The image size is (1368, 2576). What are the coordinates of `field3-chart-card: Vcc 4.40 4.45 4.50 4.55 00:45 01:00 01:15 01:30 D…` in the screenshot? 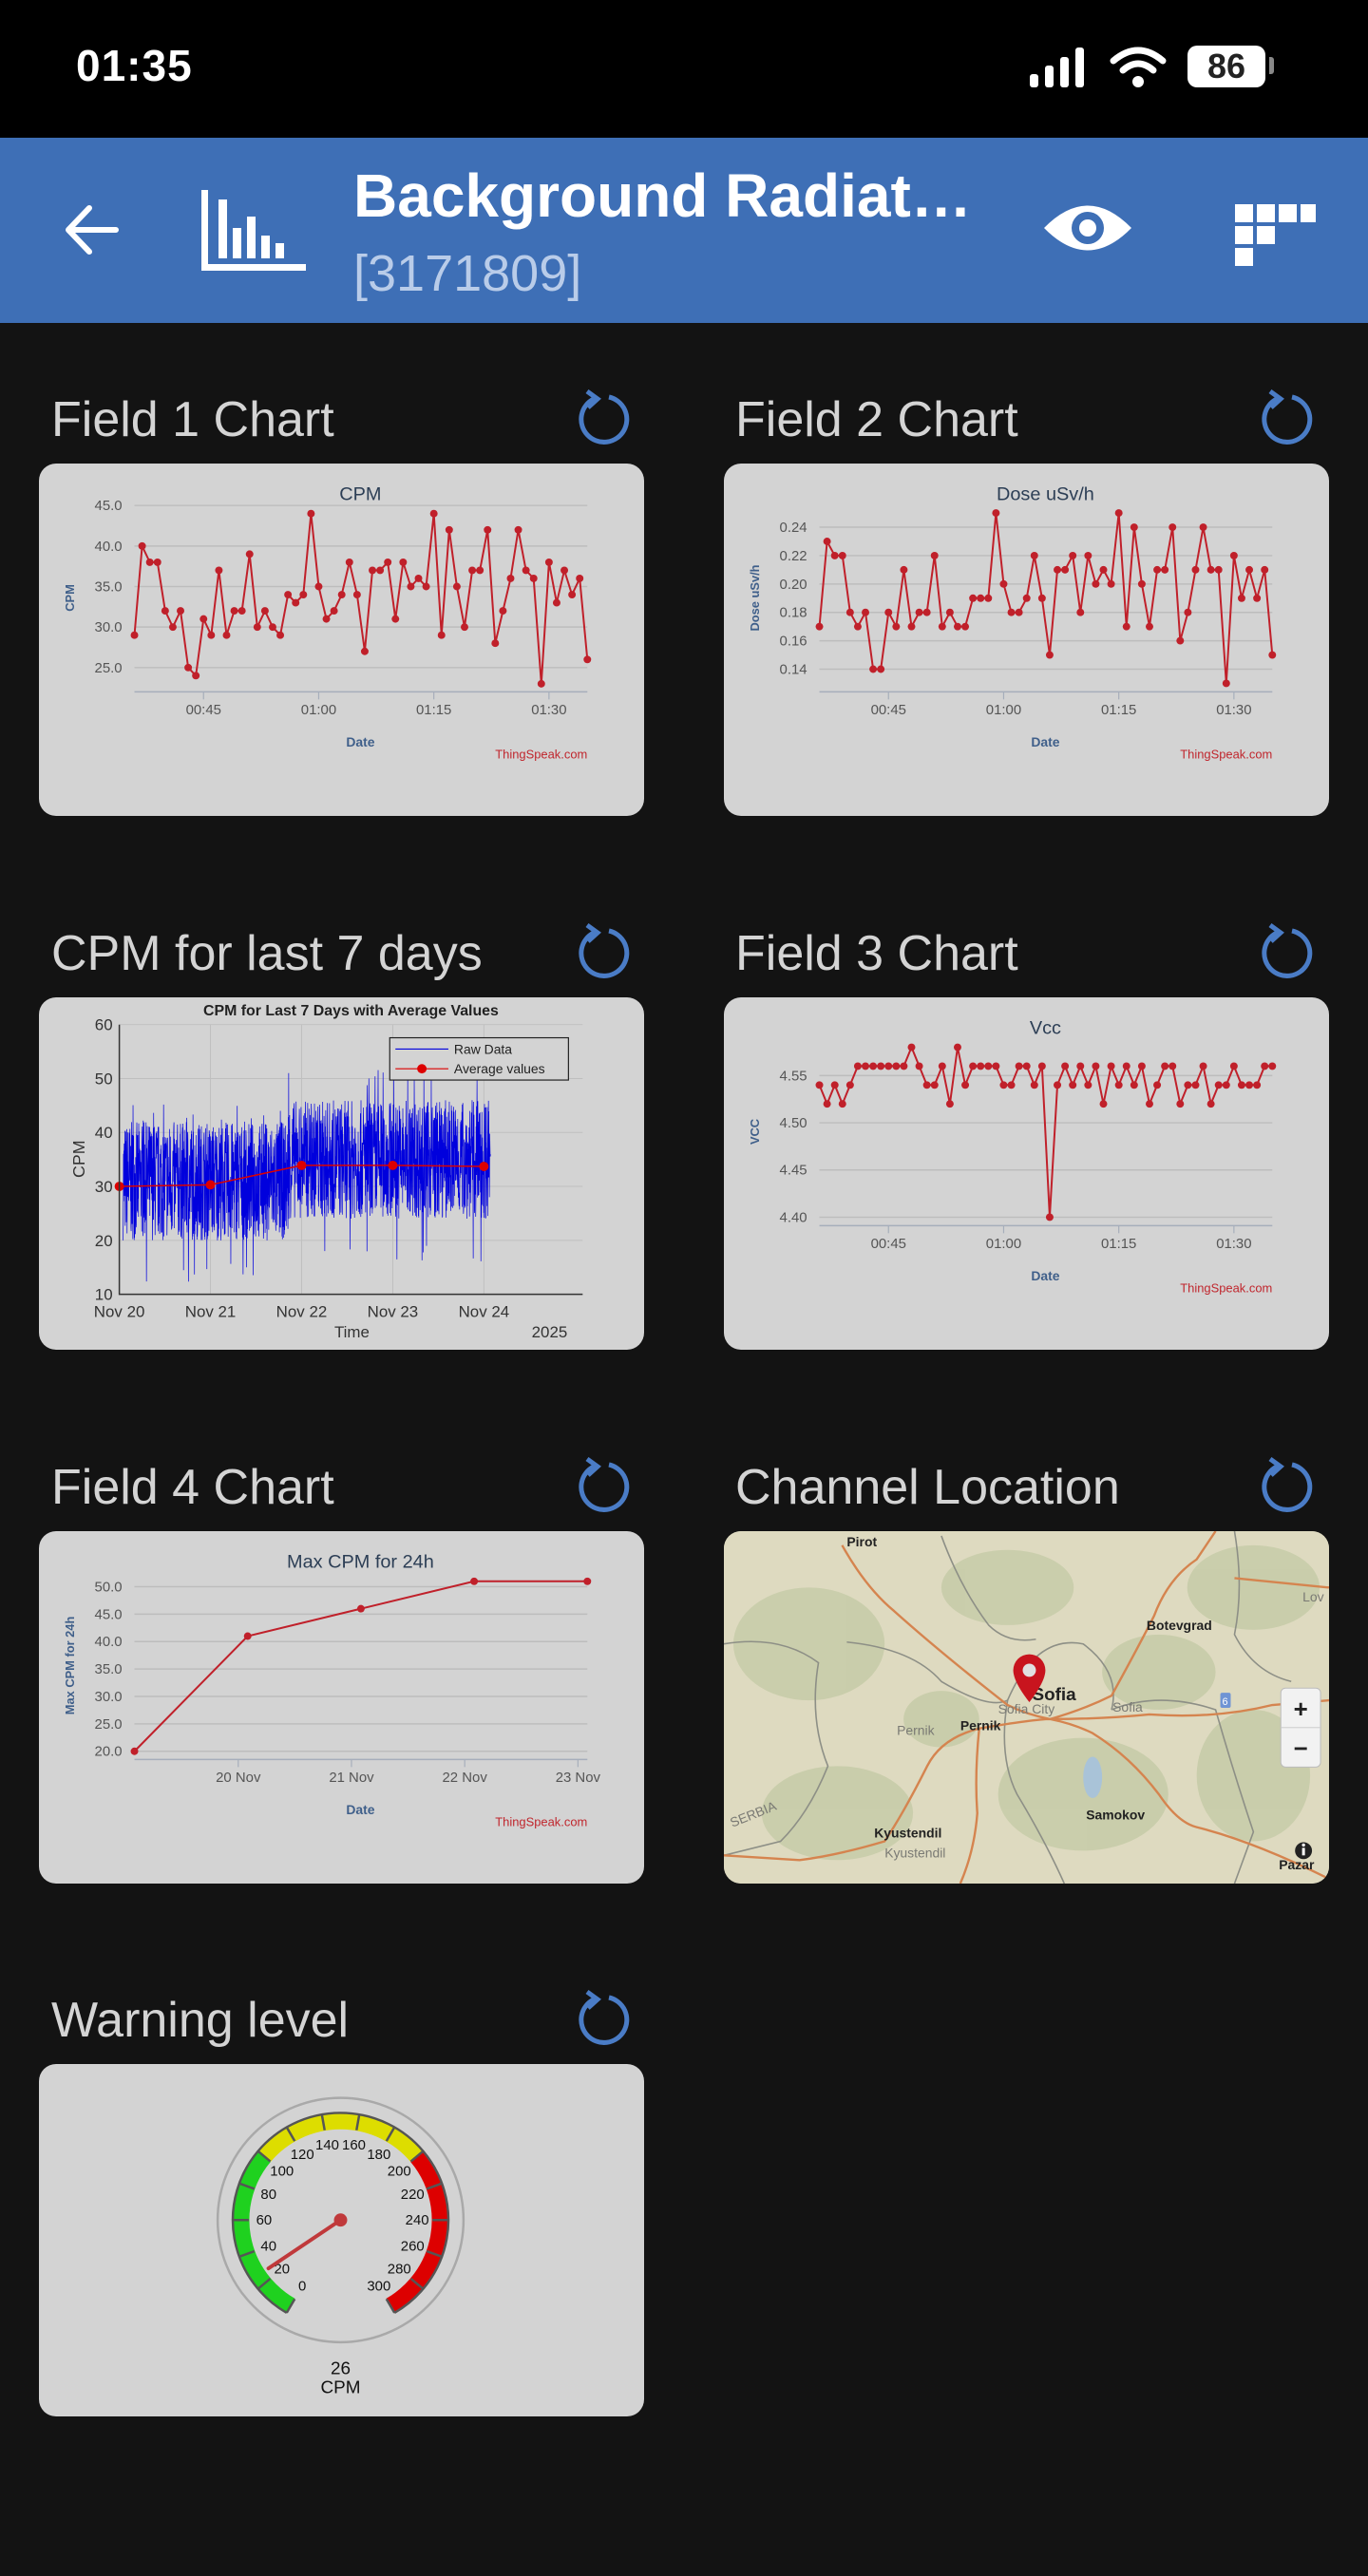 It's located at (1026, 1173).